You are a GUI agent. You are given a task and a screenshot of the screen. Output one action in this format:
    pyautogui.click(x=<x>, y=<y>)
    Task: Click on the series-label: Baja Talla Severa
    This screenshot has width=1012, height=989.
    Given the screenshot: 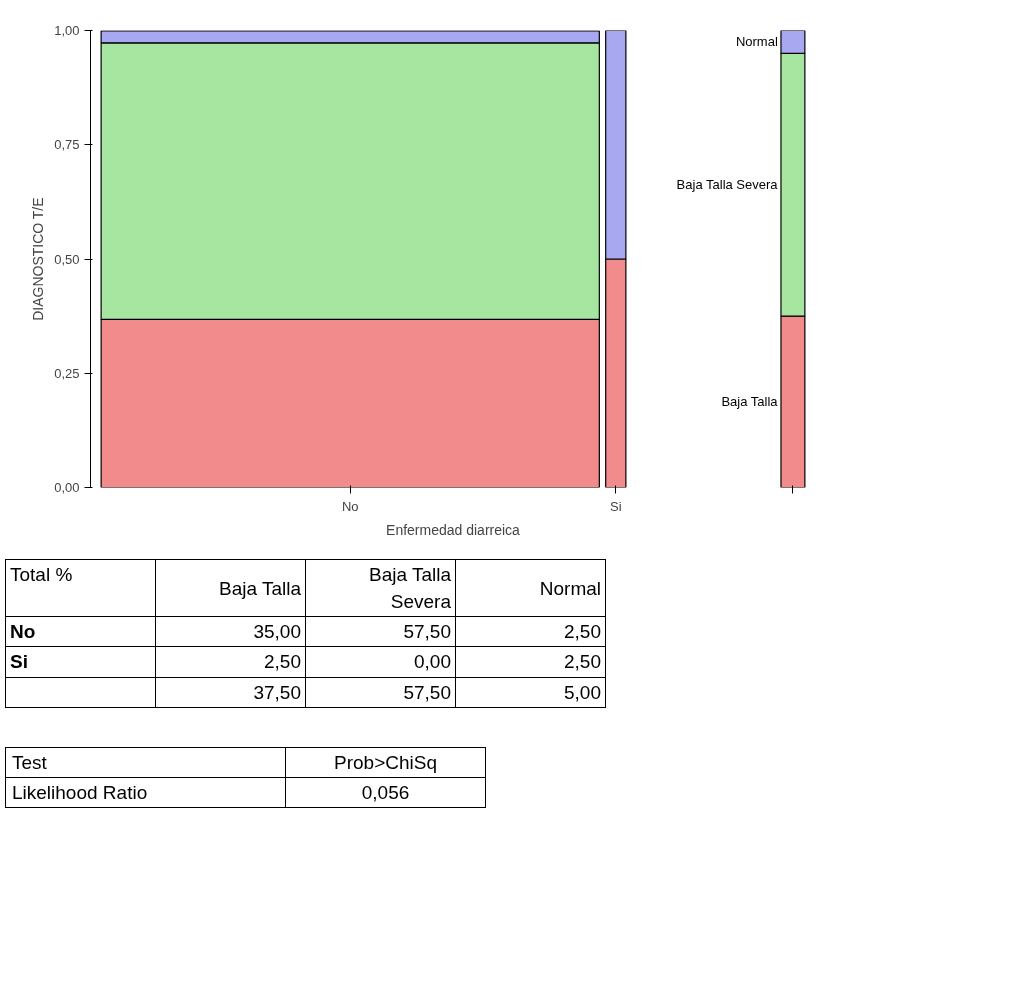 What is the action you would take?
    pyautogui.click(x=727, y=185)
    